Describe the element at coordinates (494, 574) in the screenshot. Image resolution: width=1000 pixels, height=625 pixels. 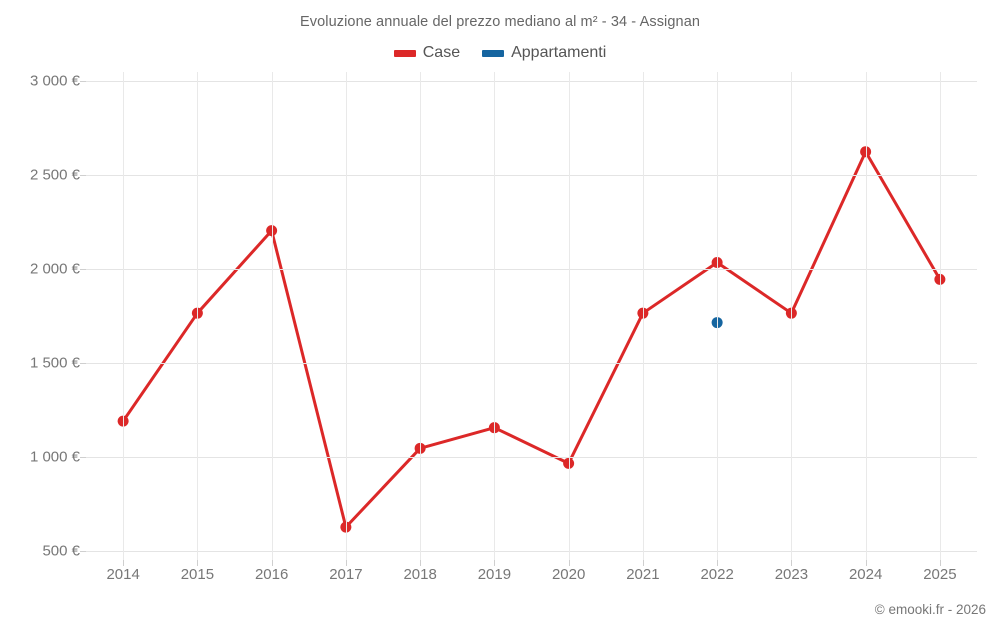
I see `x-axis-tick-label: 2019` at that location.